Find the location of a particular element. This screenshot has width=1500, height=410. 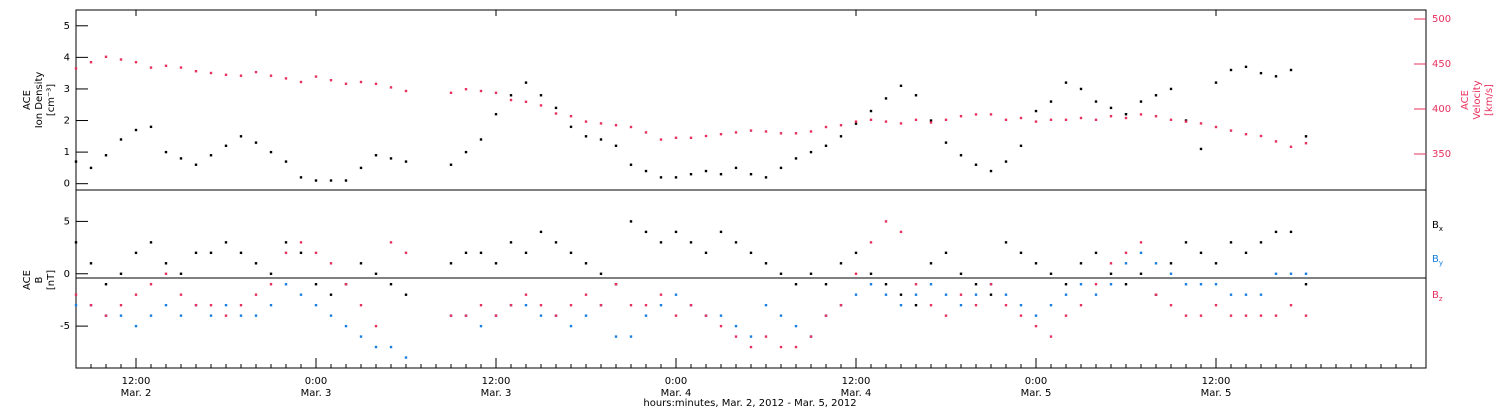

density-axis-title: ACE Ion Density [cm⁻³] is located at coordinates (39, 100).